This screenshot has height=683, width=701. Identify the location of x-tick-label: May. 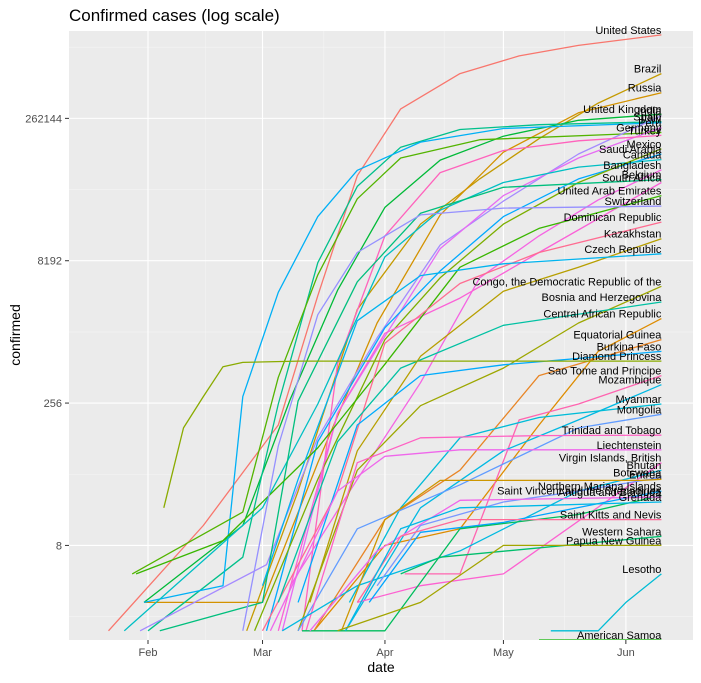
(503, 653).